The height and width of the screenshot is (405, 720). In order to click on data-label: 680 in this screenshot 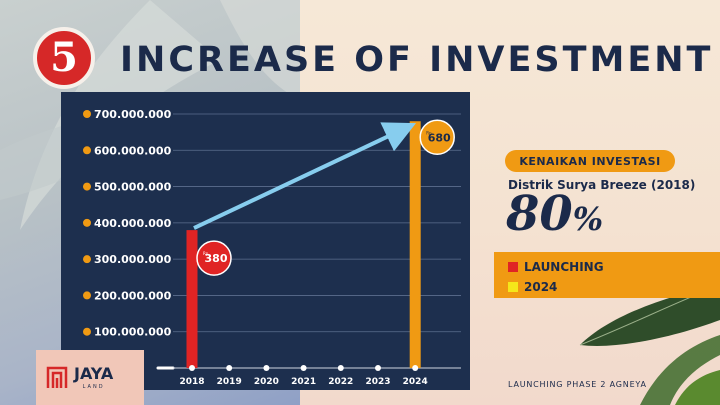, I will do `click(439, 137)`.